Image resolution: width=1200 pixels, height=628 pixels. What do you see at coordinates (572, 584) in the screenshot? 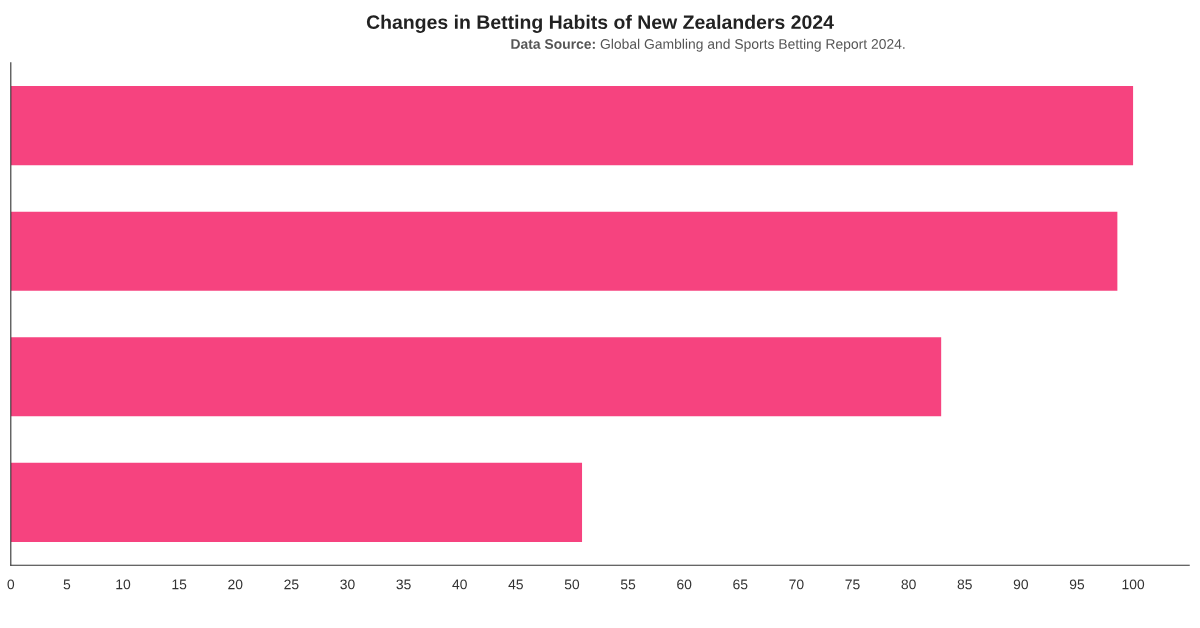
I see `x-tick-label: 50` at bounding box center [572, 584].